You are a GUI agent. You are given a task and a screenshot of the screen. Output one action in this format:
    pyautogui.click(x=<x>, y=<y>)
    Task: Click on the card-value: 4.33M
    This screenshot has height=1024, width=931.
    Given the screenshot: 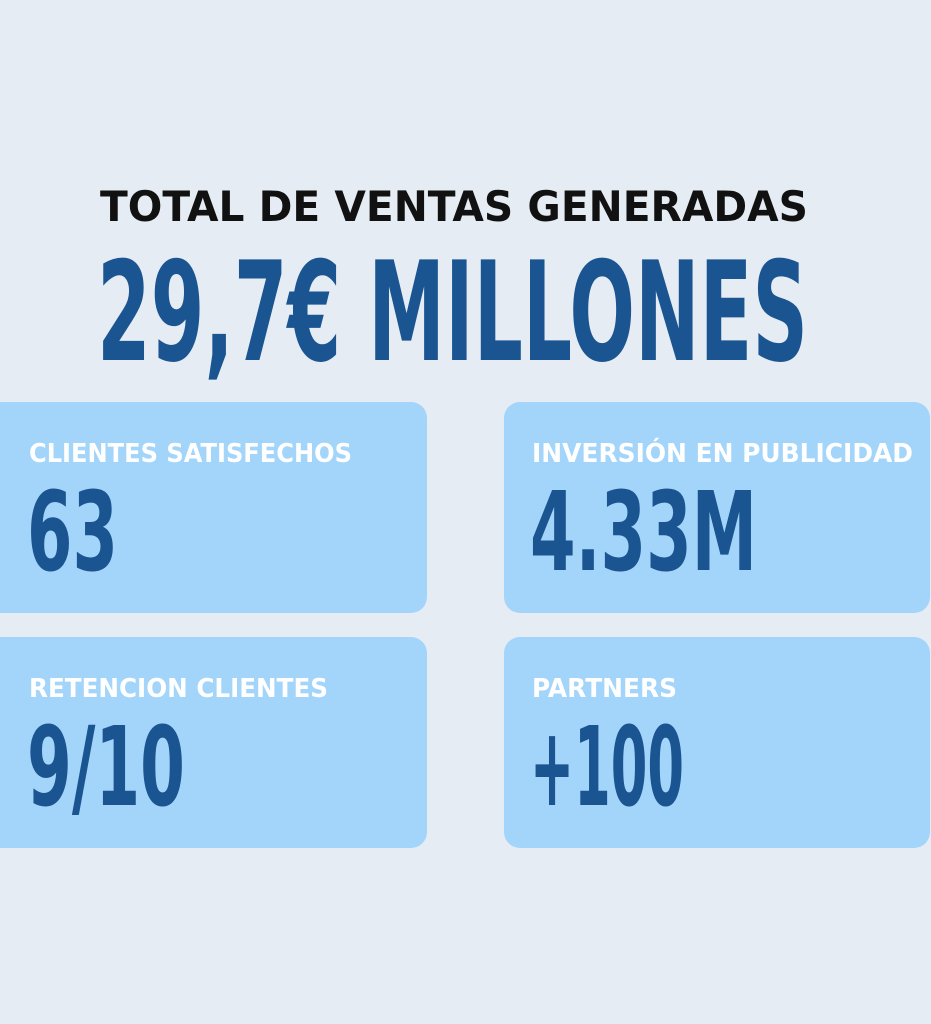 What is the action you would take?
    pyautogui.click(x=643, y=532)
    